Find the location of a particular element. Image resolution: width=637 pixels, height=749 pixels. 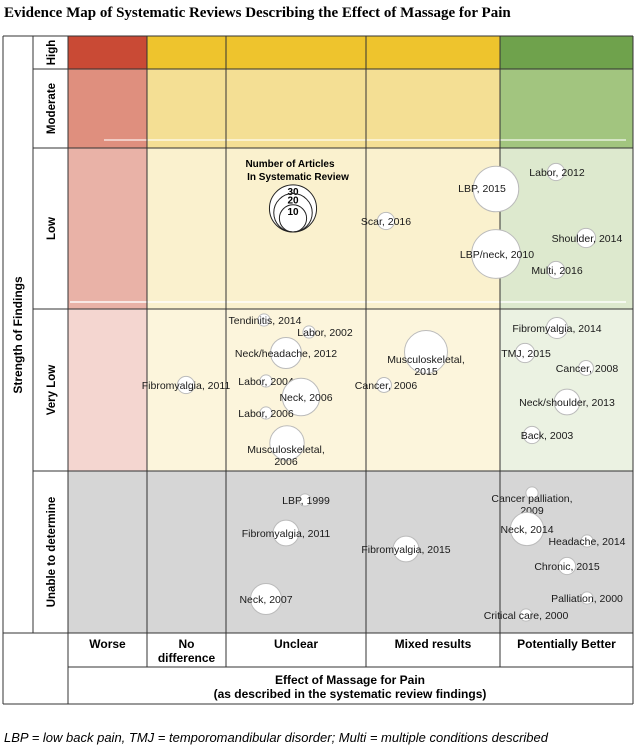

bubble-1: Labor, 2012 is located at coordinates (557, 172).